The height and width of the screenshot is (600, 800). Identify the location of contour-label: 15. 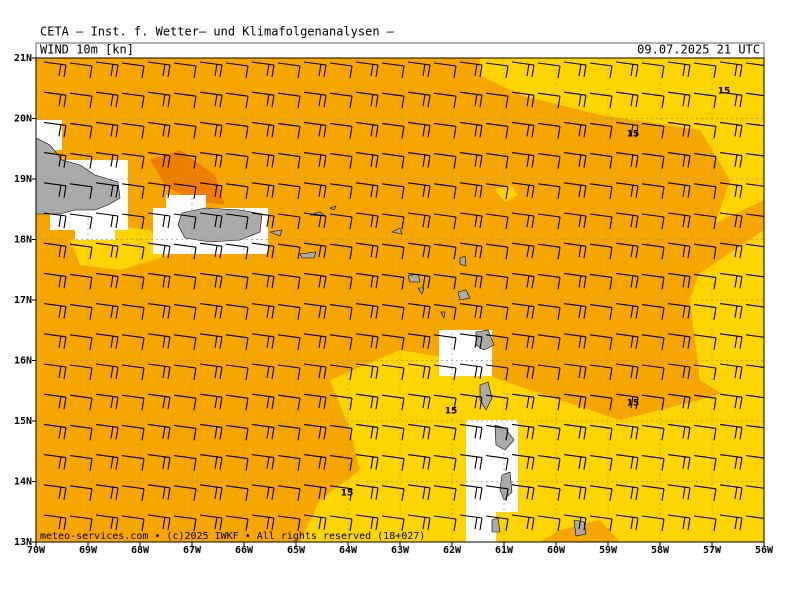
(451, 412).